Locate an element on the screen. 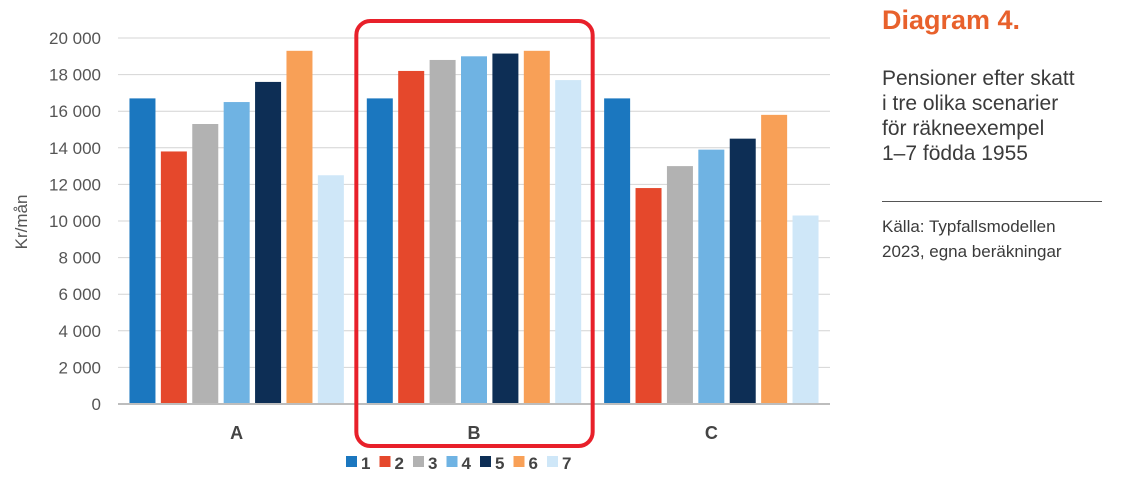  legend-label: 7 is located at coordinates (566, 463).